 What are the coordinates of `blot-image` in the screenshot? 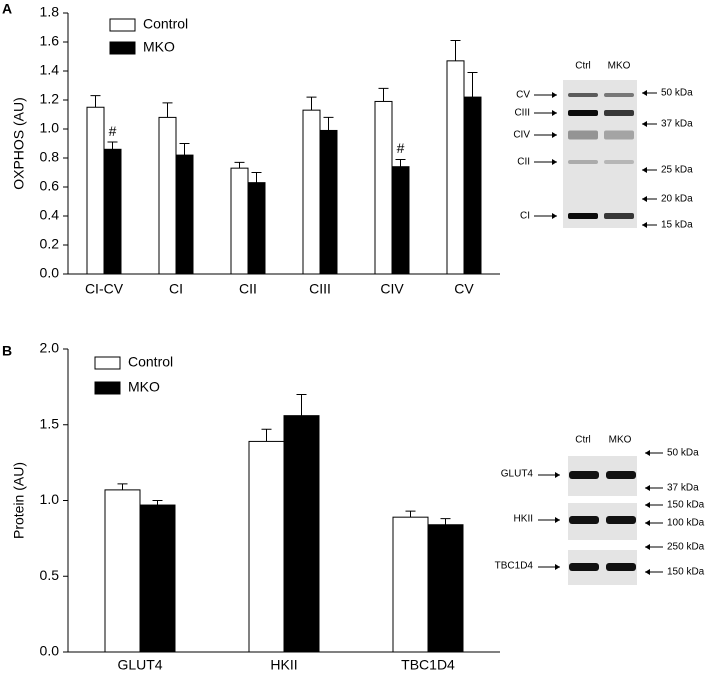 It's located at (600, 154).